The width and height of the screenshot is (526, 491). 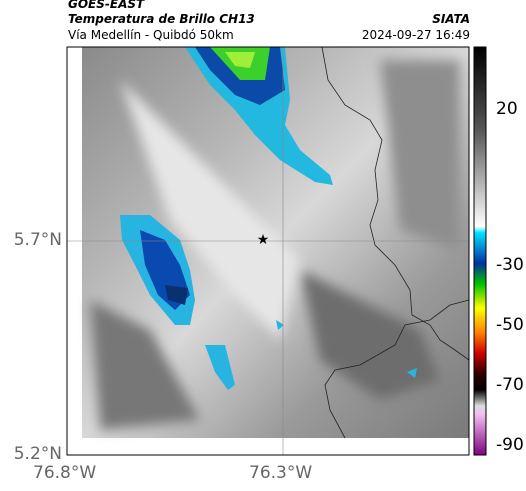 I want to click on subtitle: Vía Medellín - Quibdó 50km, so click(x=151, y=35).